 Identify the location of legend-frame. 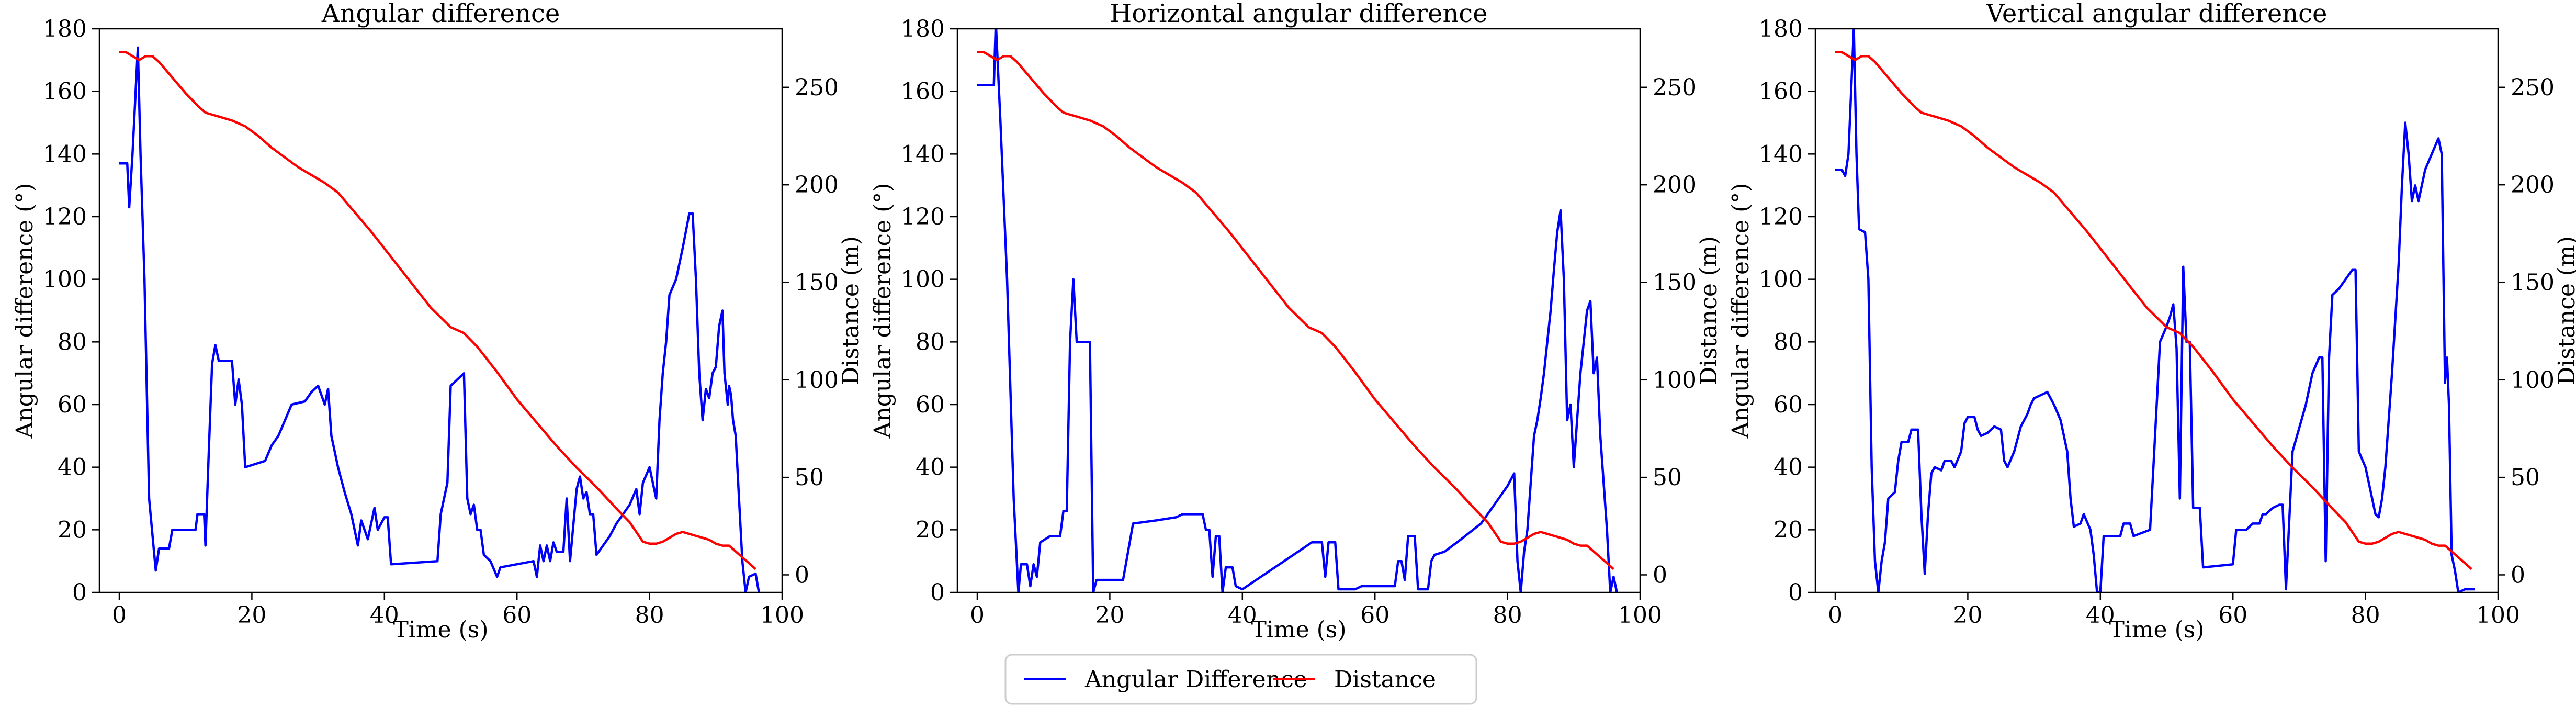
(1240, 679).